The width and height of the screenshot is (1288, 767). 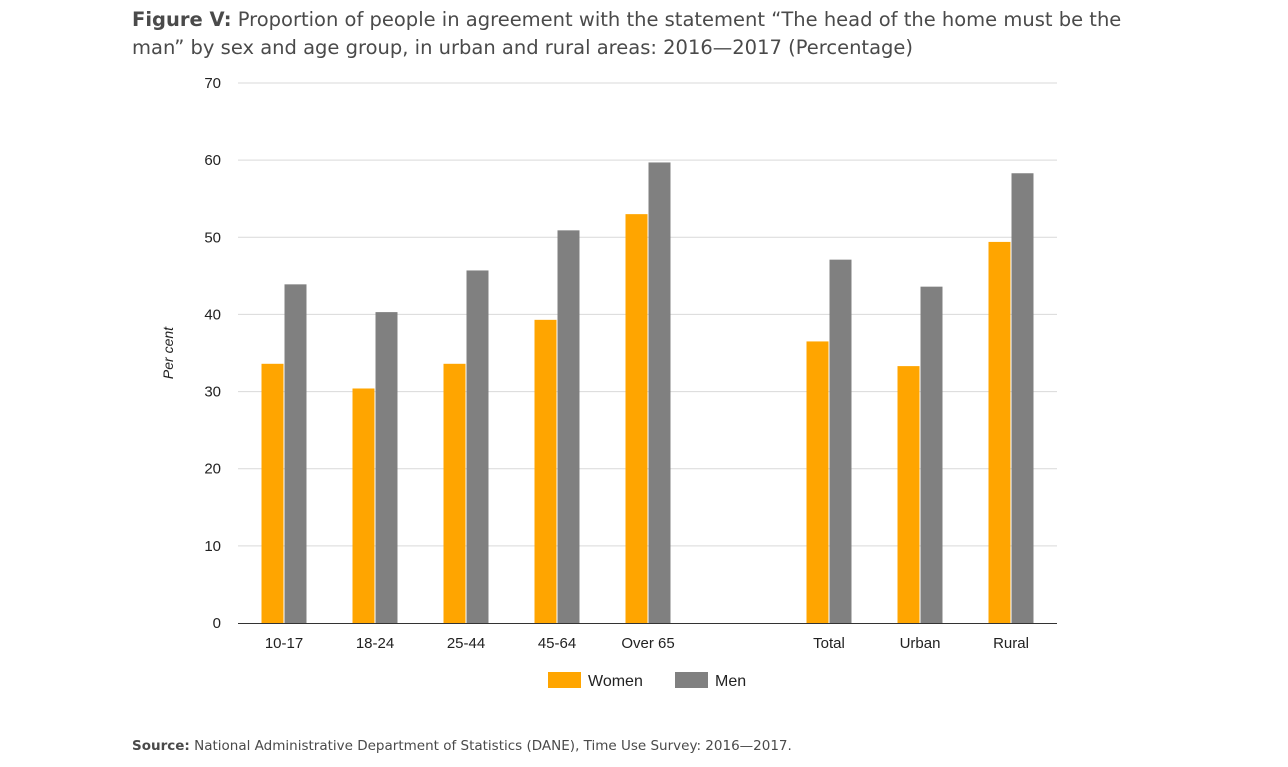 What do you see at coordinates (691, 680) in the screenshot?
I see `legend-swatch-men` at bounding box center [691, 680].